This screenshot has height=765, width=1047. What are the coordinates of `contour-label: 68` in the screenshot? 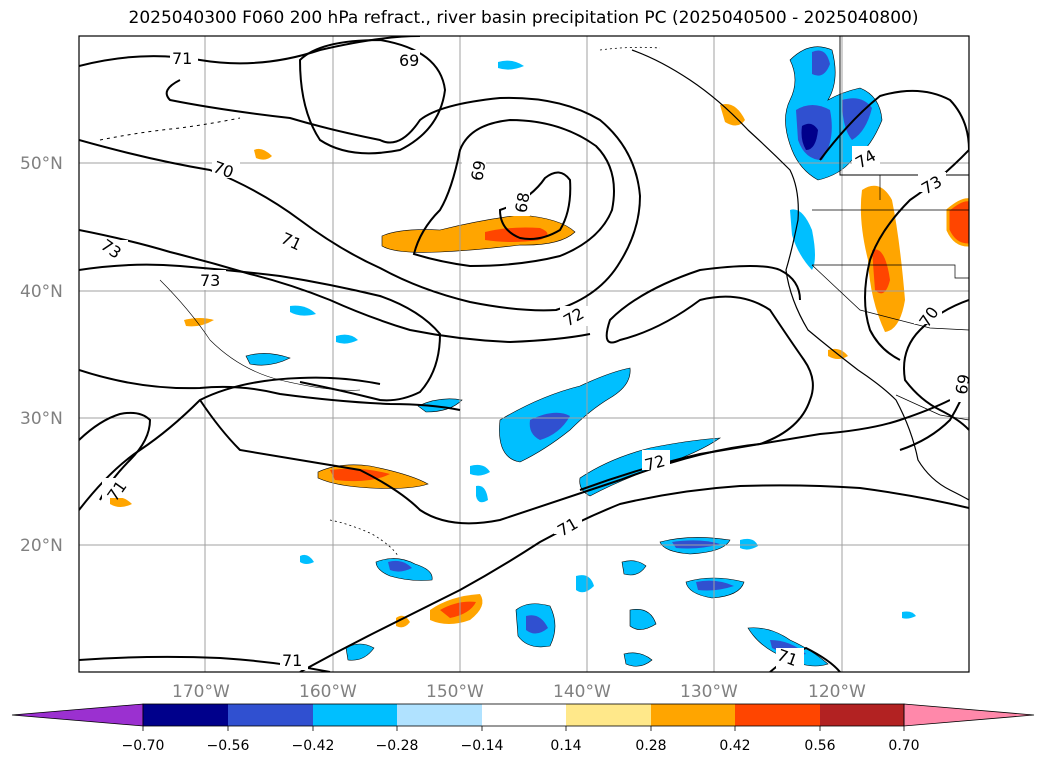 It's located at (522, 202).